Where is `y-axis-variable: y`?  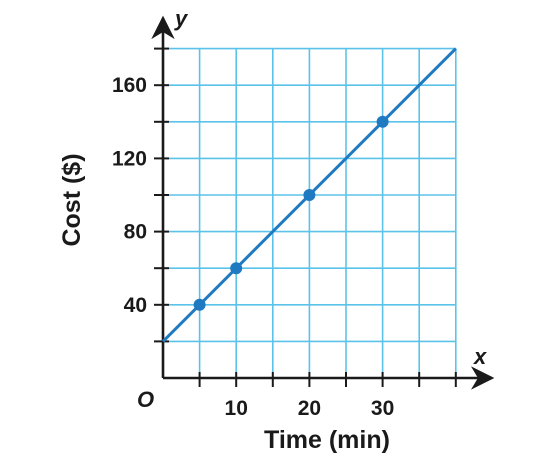 y-axis-variable: y is located at coordinates (181, 18).